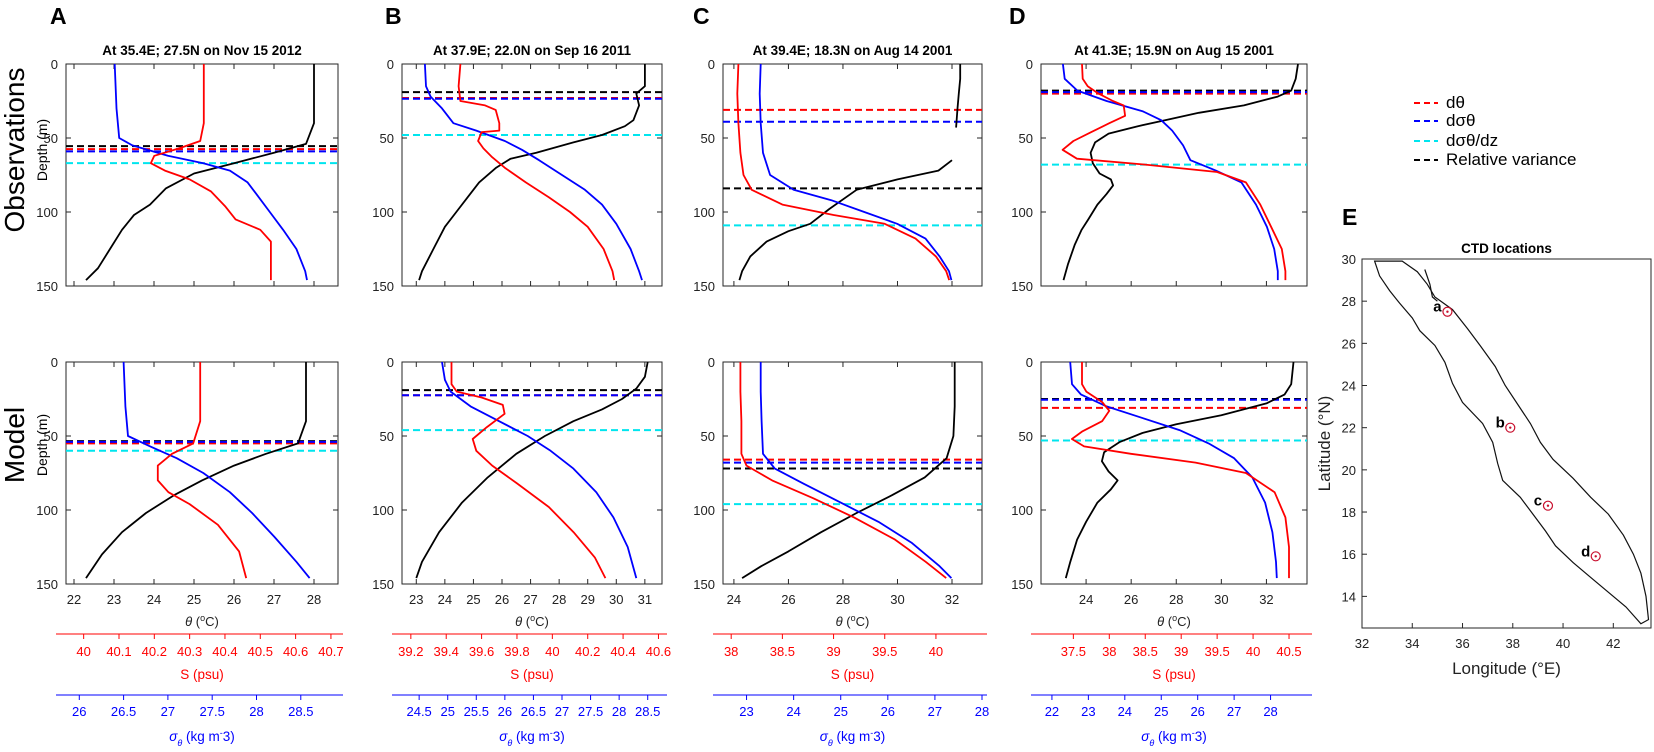  Describe the element at coordinates (982, 711) in the screenshot. I see `sigma-tick-label: 28` at that location.